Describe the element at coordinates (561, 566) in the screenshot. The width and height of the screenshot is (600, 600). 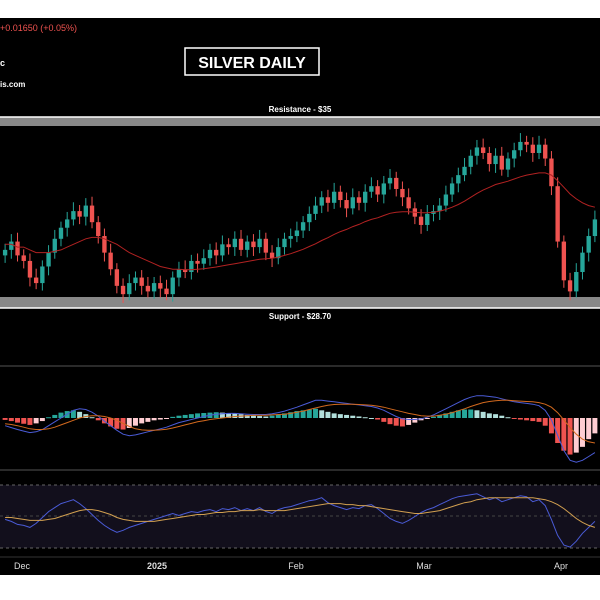
I see `x-label-apr: Apr` at that location.